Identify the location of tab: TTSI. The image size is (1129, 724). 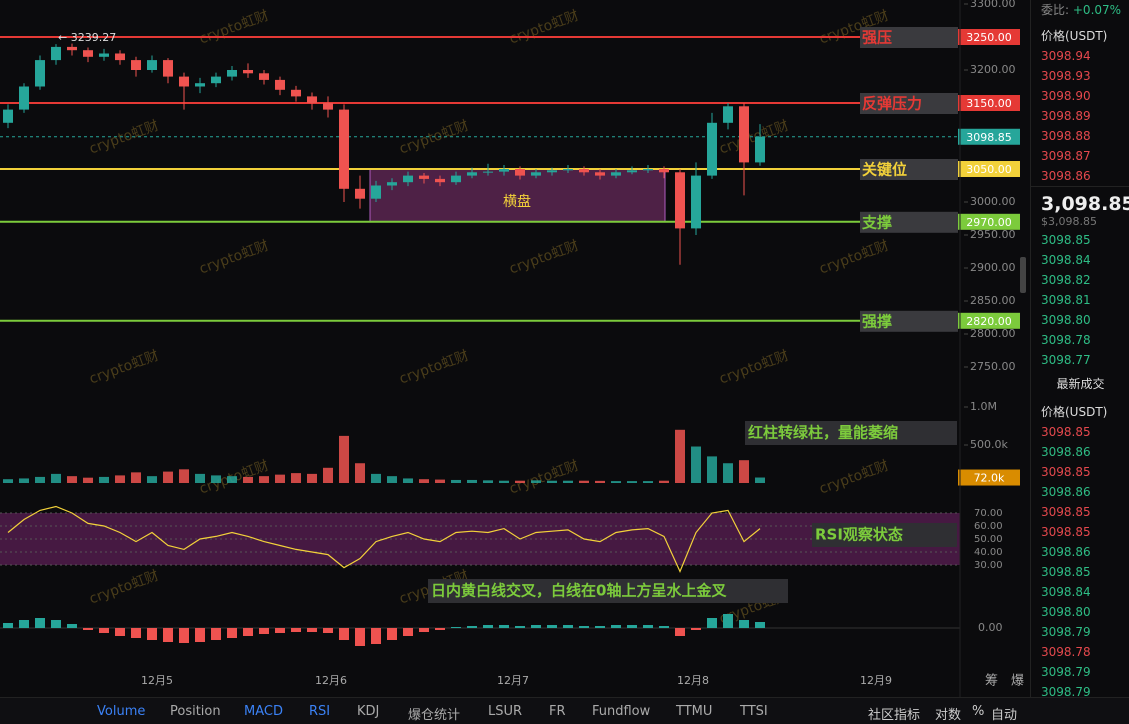
(754, 711).